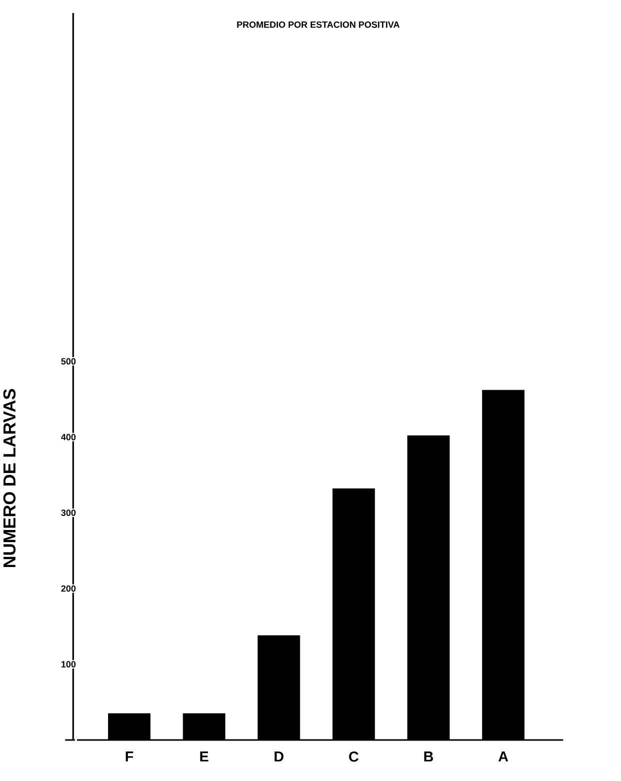  What do you see at coordinates (68, 664) in the screenshot?
I see `y-tick-label: 100` at bounding box center [68, 664].